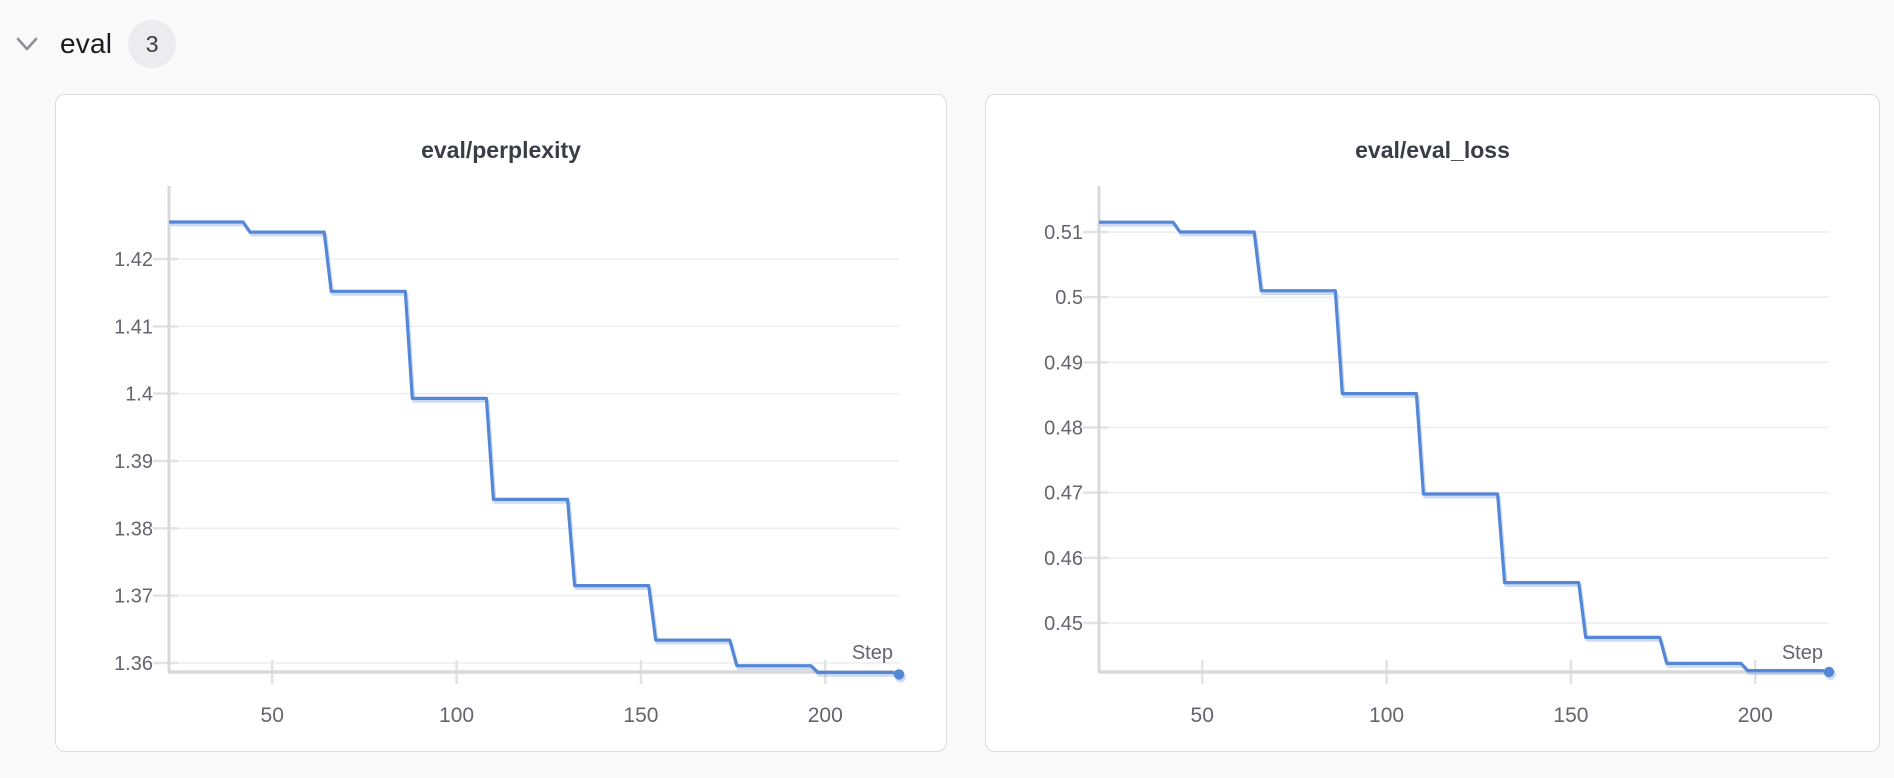  Describe the element at coordinates (133, 597) in the screenshot. I see `y-tick-label: 1.37` at that location.